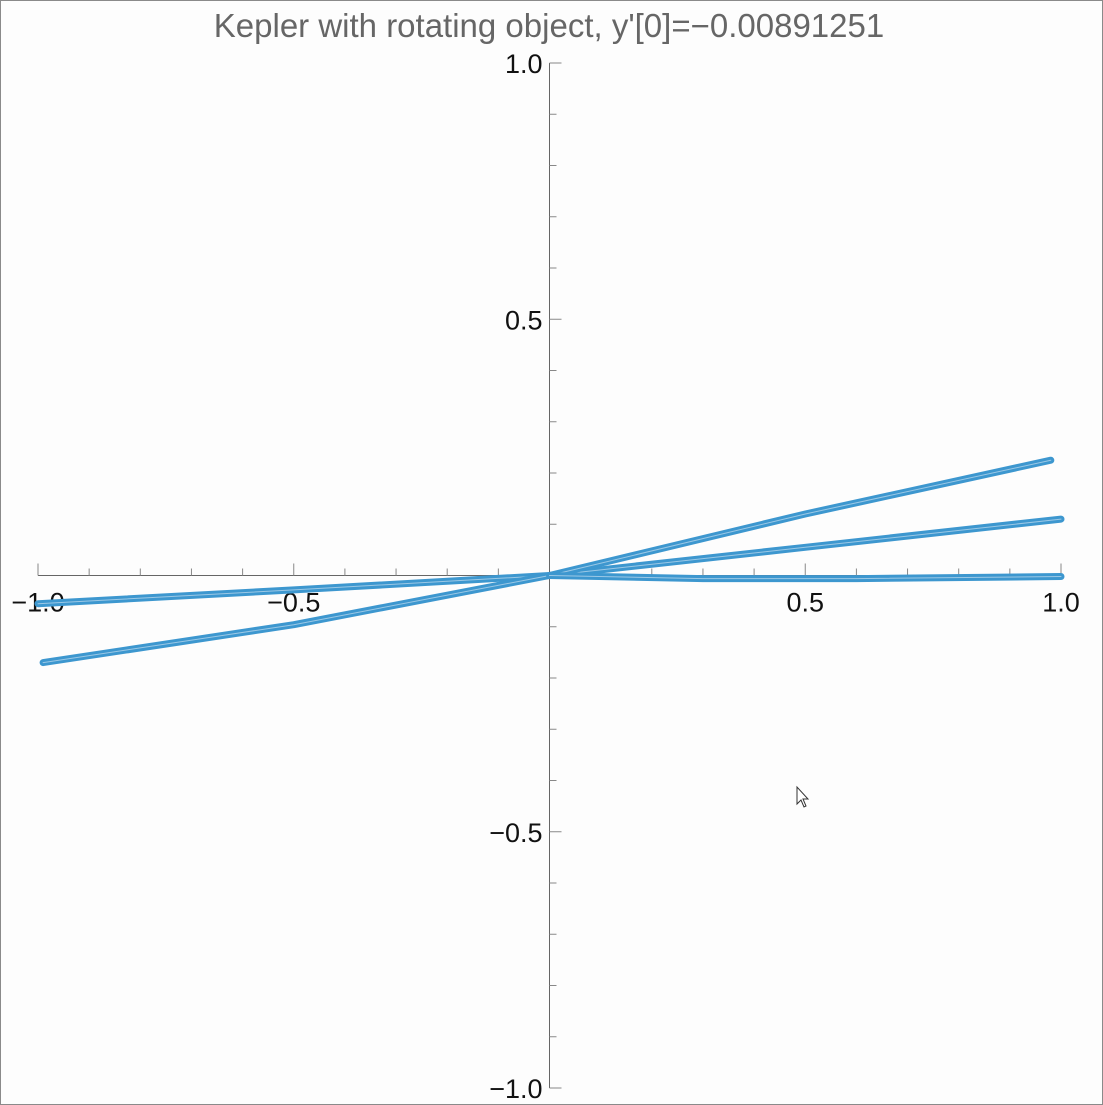 The height and width of the screenshot is (1105, 1103). Describe the element at coordinates (524, 320) in the screenshot. I see `y-tick-label: 0.5` at that location.